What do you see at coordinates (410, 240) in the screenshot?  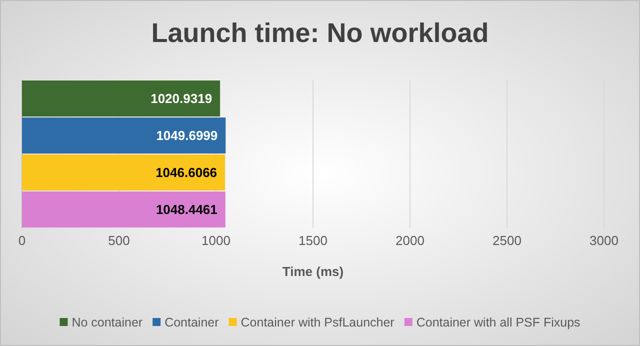 I see `x-tick-label: 2000` at bounding box center [410, 240].